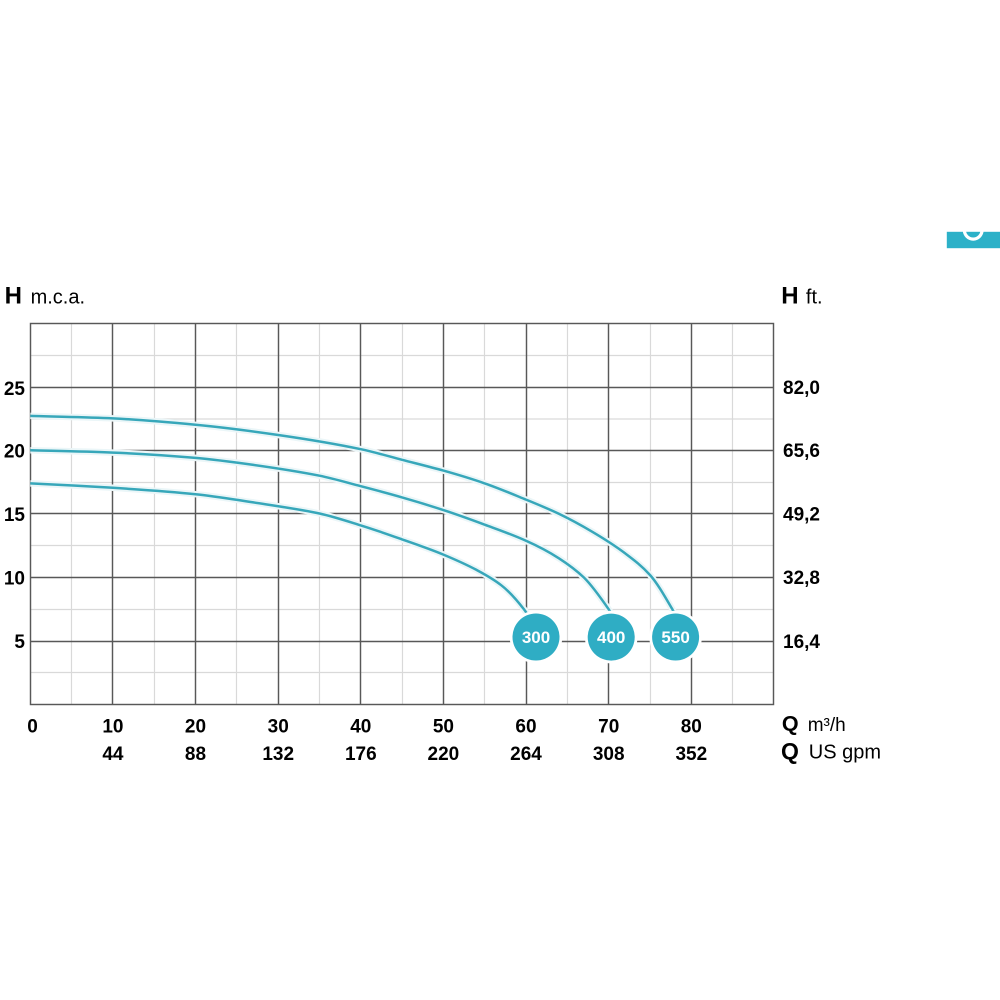 Image resolution: width=1000 pixels, height=1000 pixels. What do you see at coordinates (525, 727) in the screenshot?
I see `svg-text: 60` at bounding box center [525, 727].